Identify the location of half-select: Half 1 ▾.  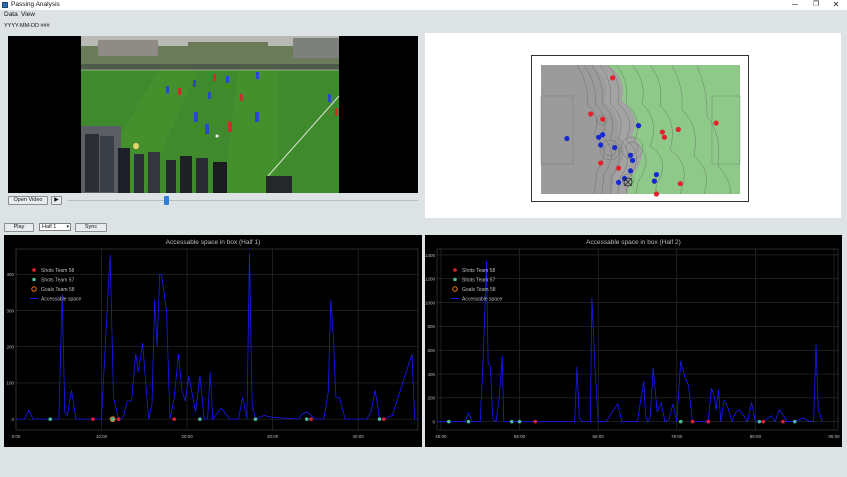
(55, 227).